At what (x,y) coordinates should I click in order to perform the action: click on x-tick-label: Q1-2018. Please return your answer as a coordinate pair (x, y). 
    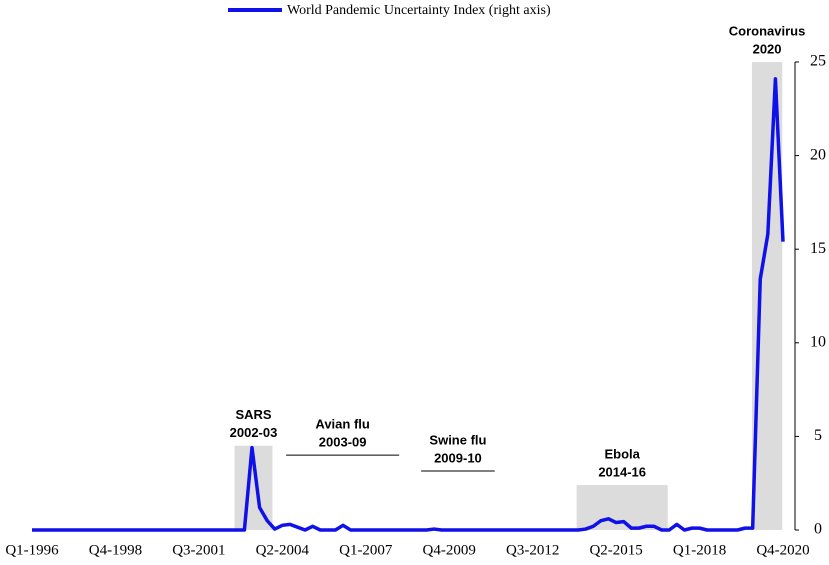
    Looking at the image, I should click on (699, 550).